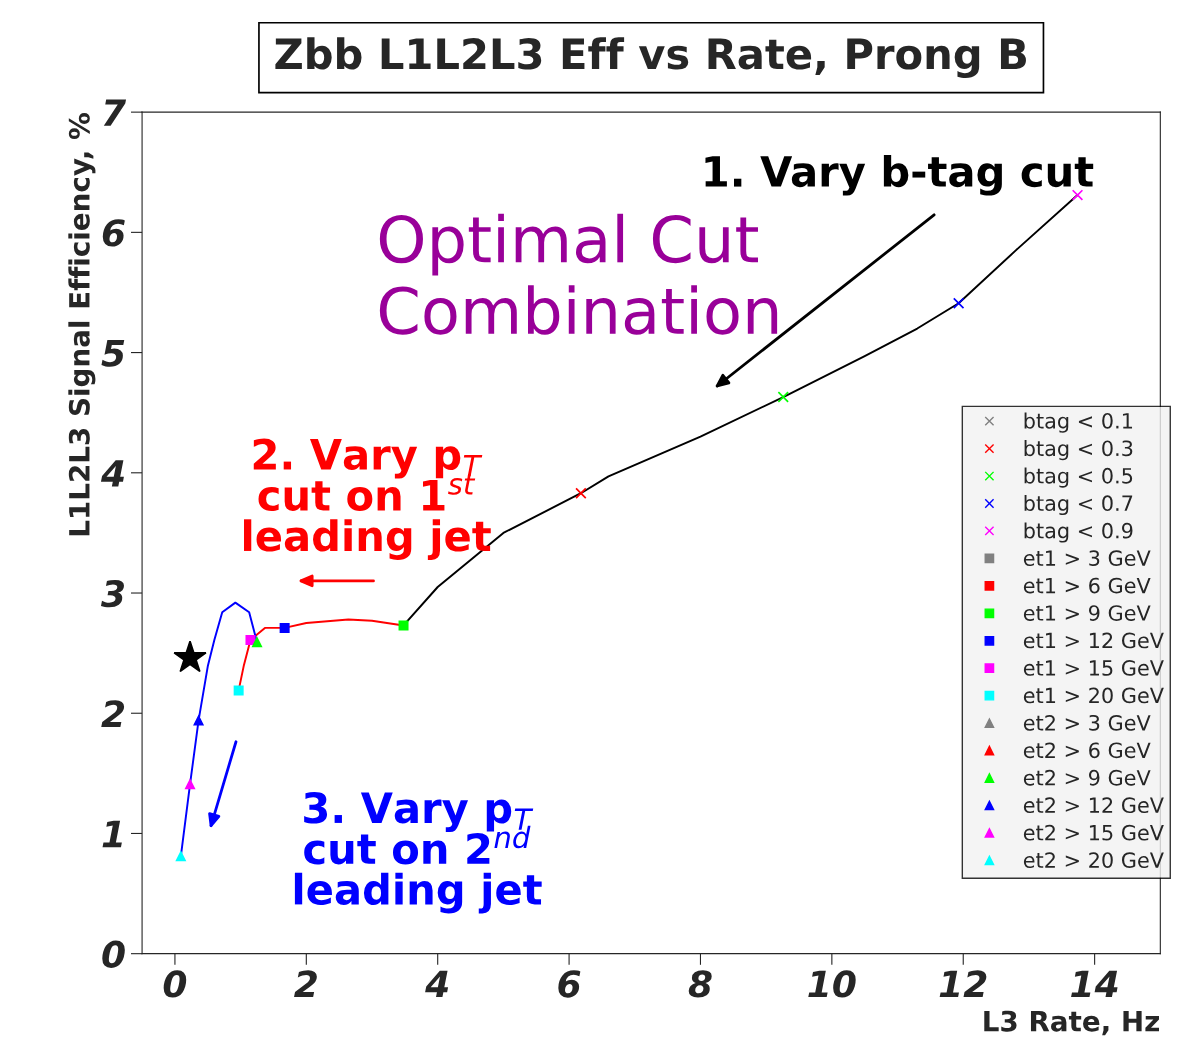 Image resolution: width=1184 pixels, height=1048 pixels. I want to click on x-axis-title: L3 Rate, Hz, so click(1071, 1023).